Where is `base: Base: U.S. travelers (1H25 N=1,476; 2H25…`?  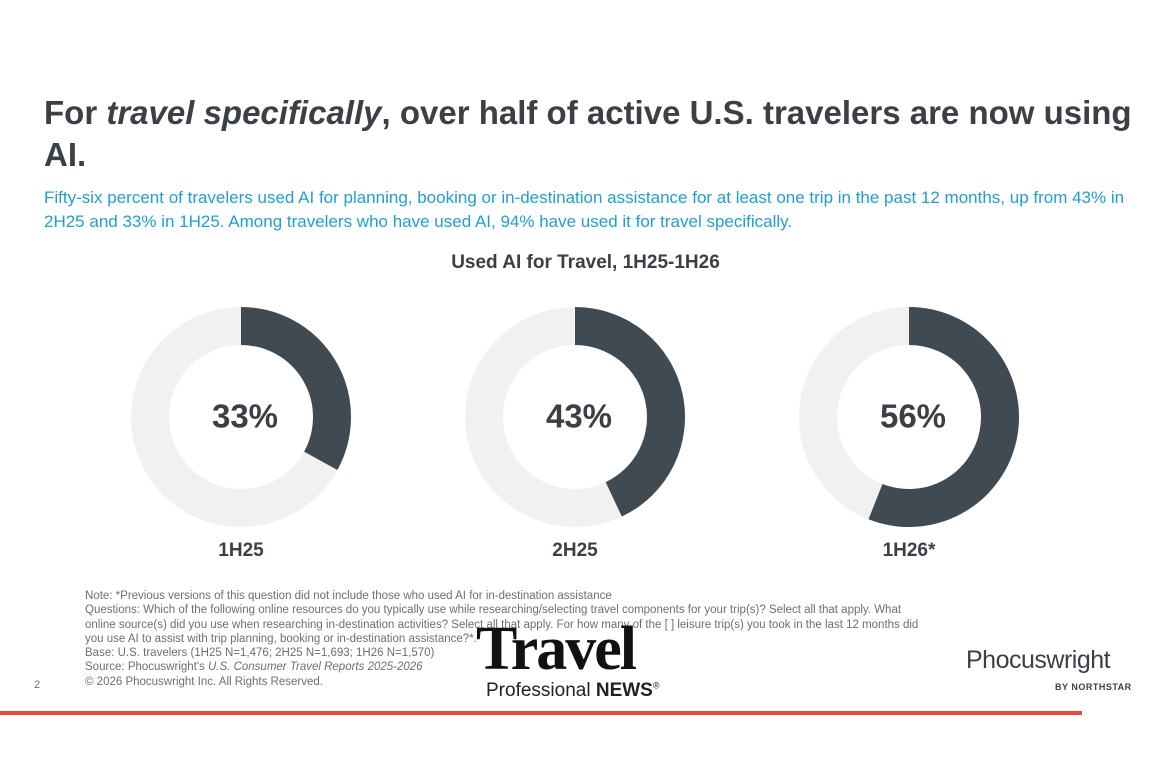
base: Base: U.S. travelers (1H25 N=1,476; 2H25… is located at coordinates (260, 653).